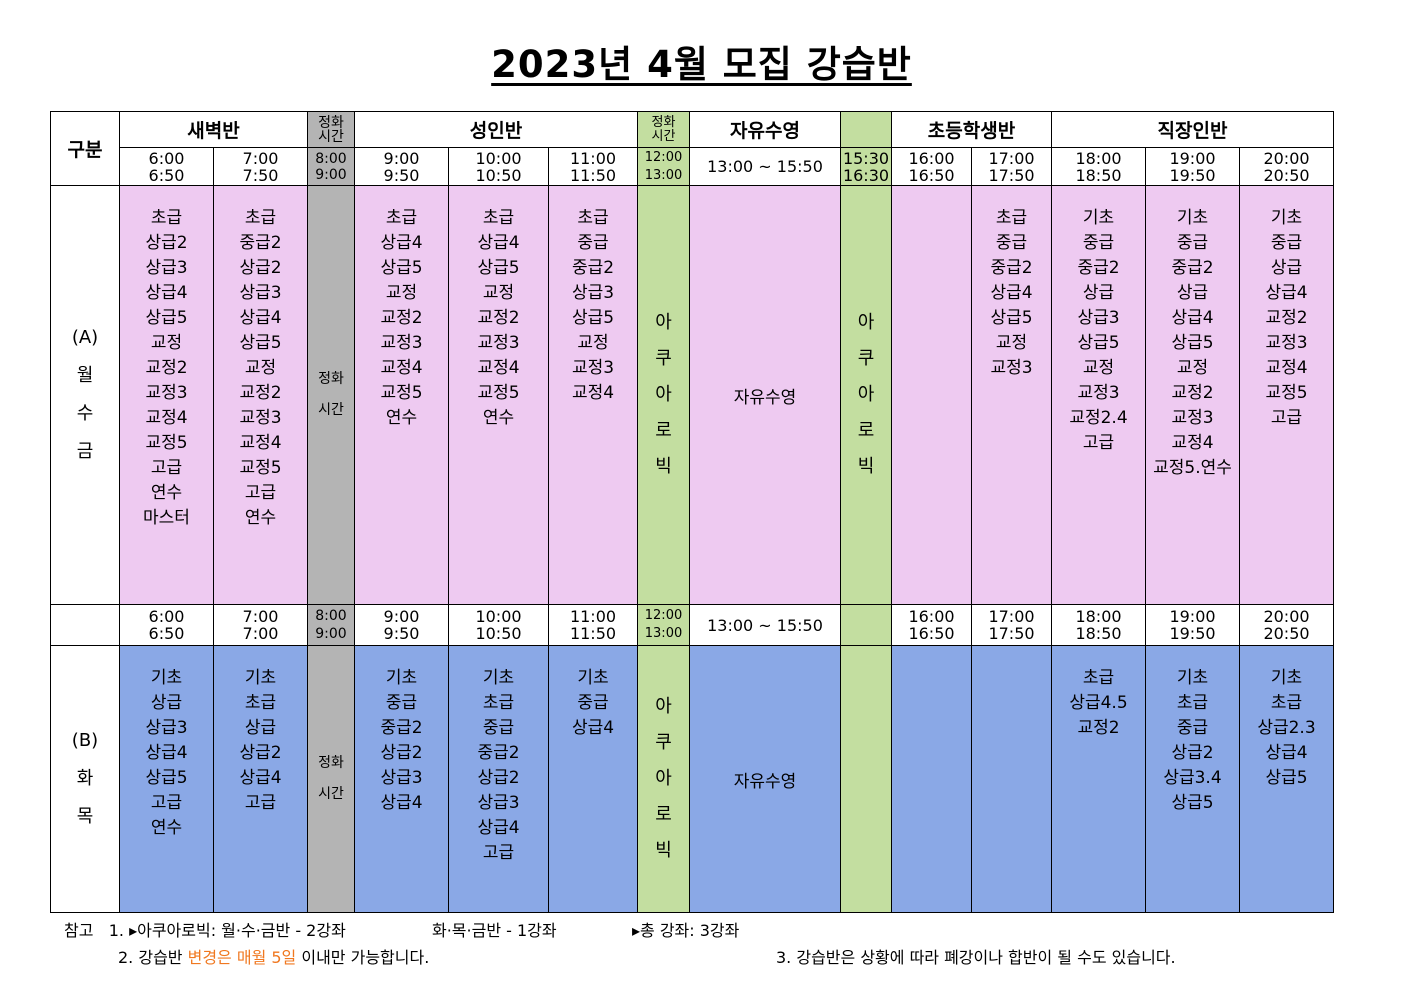 The height and width of the screenshot is (992, 1403). Describe the element at coordinates (1011, 166) in the screenshot. I see `time-a-10: 17:00 17:50` at that location.